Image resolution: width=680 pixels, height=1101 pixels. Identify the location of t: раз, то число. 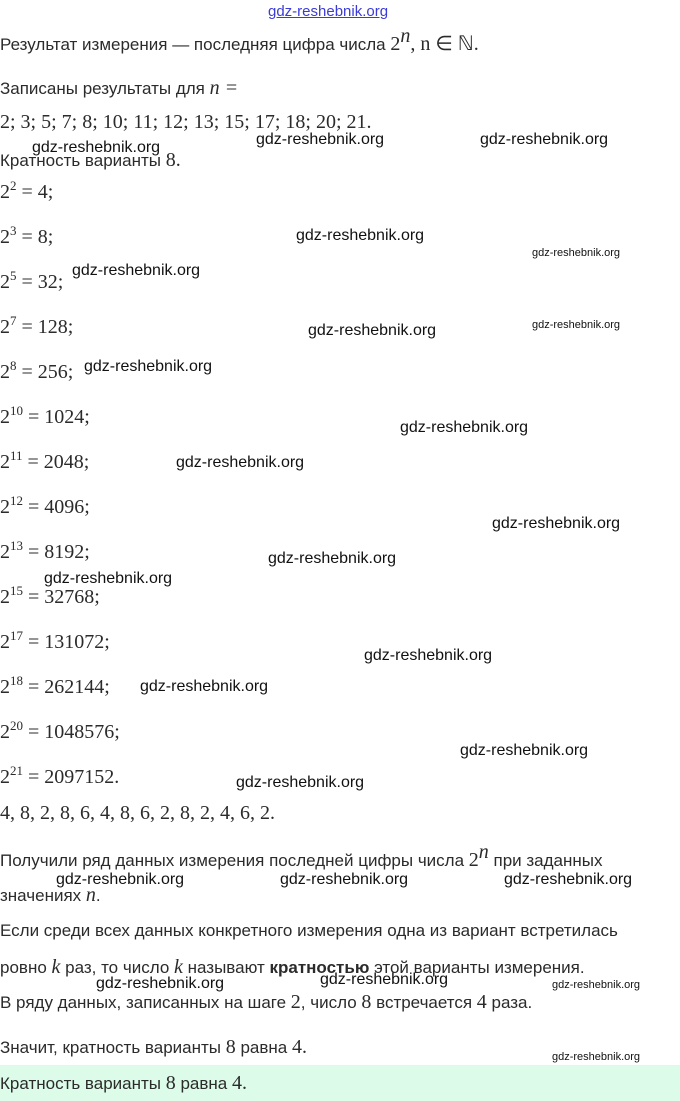
(117, 967).